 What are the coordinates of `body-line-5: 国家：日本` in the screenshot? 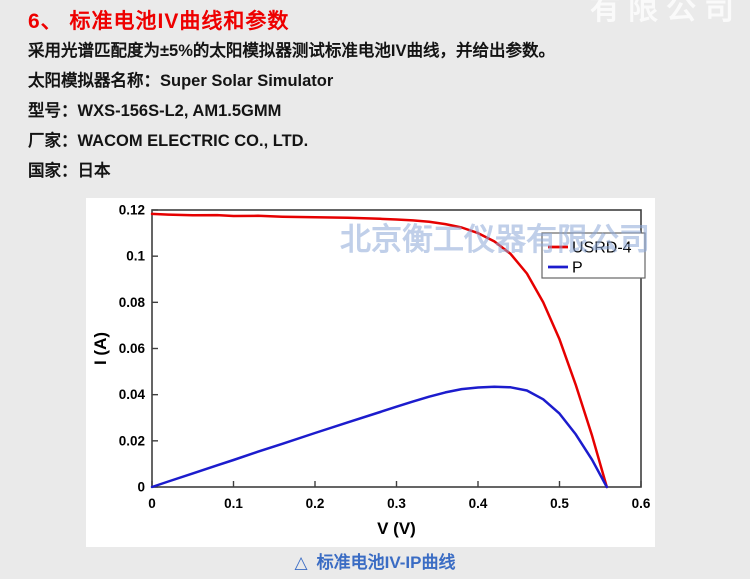 It's located at (69, 171).